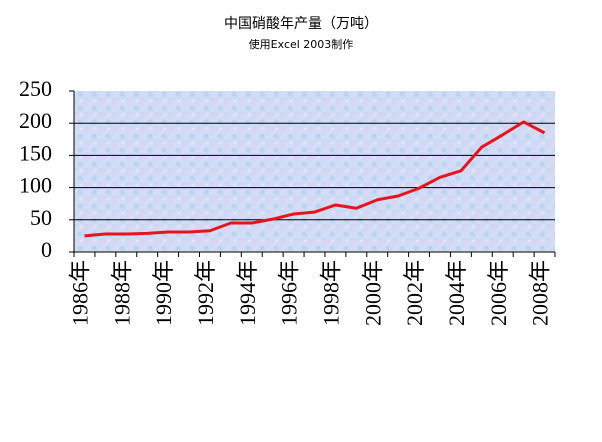 The image size is (602, 442). What do you see at coordinates (80, 293) in the screenshot?
I see `x-tick-label: 1986年` at bounding box center [80, 293].